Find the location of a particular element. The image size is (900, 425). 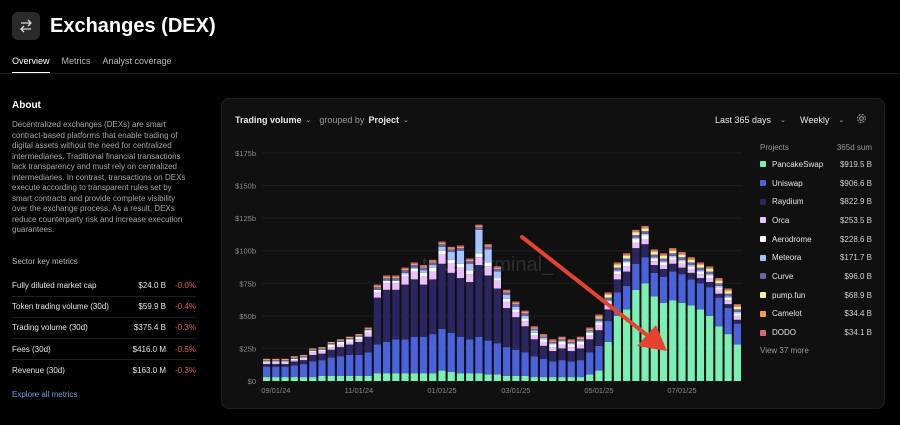

tab-analyst-coverage: Analyst coverage is located at coordinates (137, 61).